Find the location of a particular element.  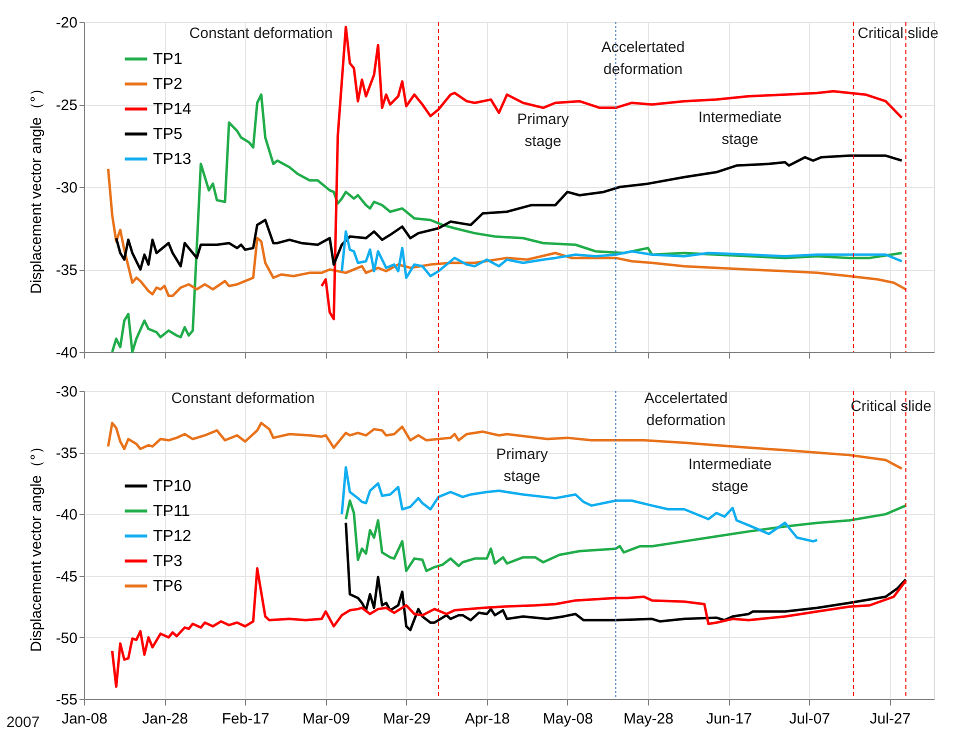

x-tick-label: Jan-28 is located at coordinates (165, 719).